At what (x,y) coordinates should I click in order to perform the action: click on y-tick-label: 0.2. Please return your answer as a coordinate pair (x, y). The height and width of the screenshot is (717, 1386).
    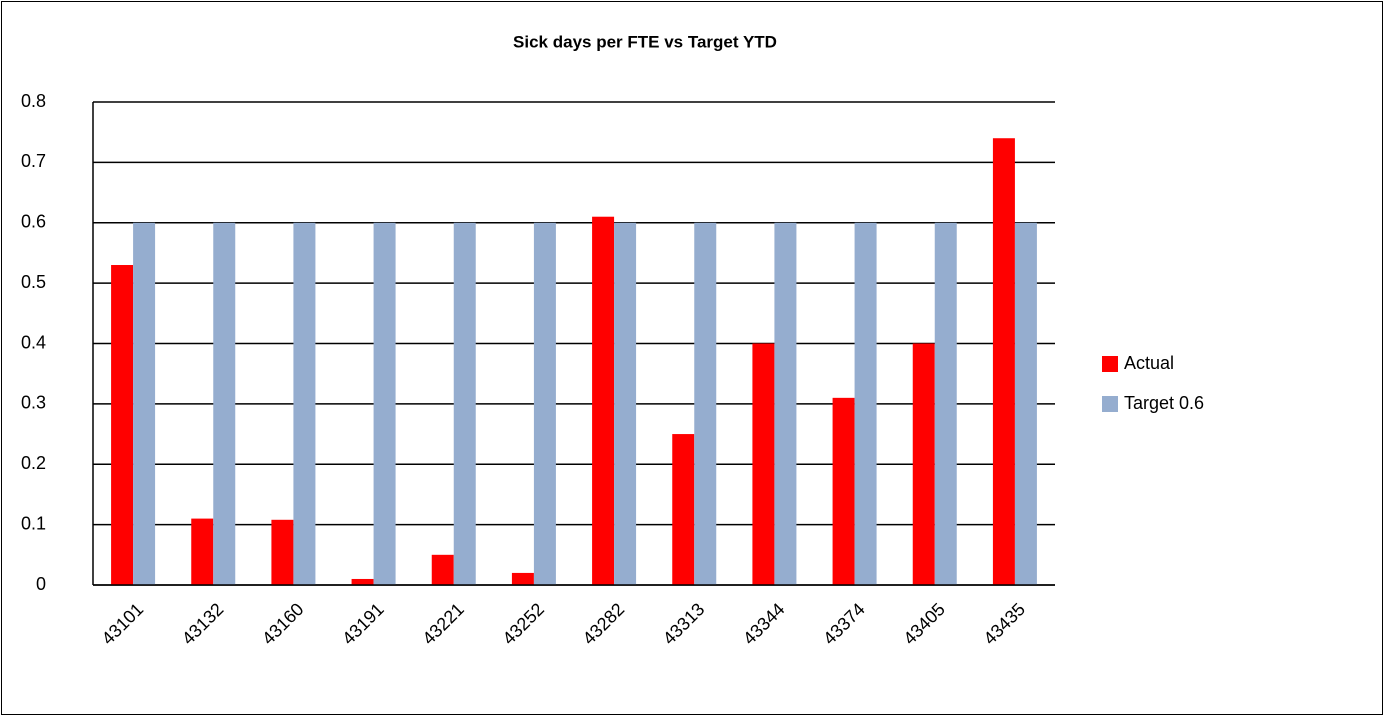
    Looking at the image, I should click on (33, 463).